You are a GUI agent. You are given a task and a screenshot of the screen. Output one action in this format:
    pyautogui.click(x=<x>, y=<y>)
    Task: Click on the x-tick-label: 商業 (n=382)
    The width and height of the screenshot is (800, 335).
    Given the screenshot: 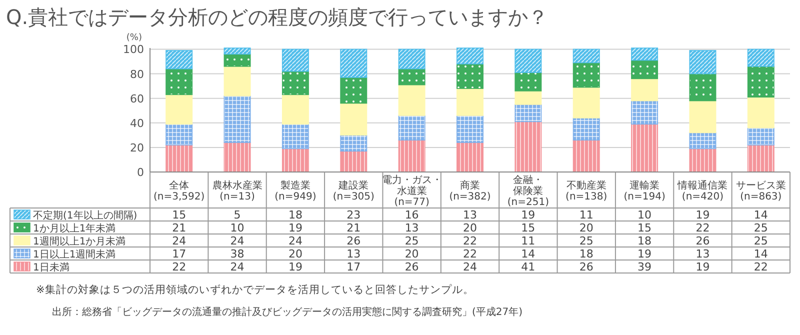 What is the action you would take?
    pyautogui.click(x=470, y=191)
    